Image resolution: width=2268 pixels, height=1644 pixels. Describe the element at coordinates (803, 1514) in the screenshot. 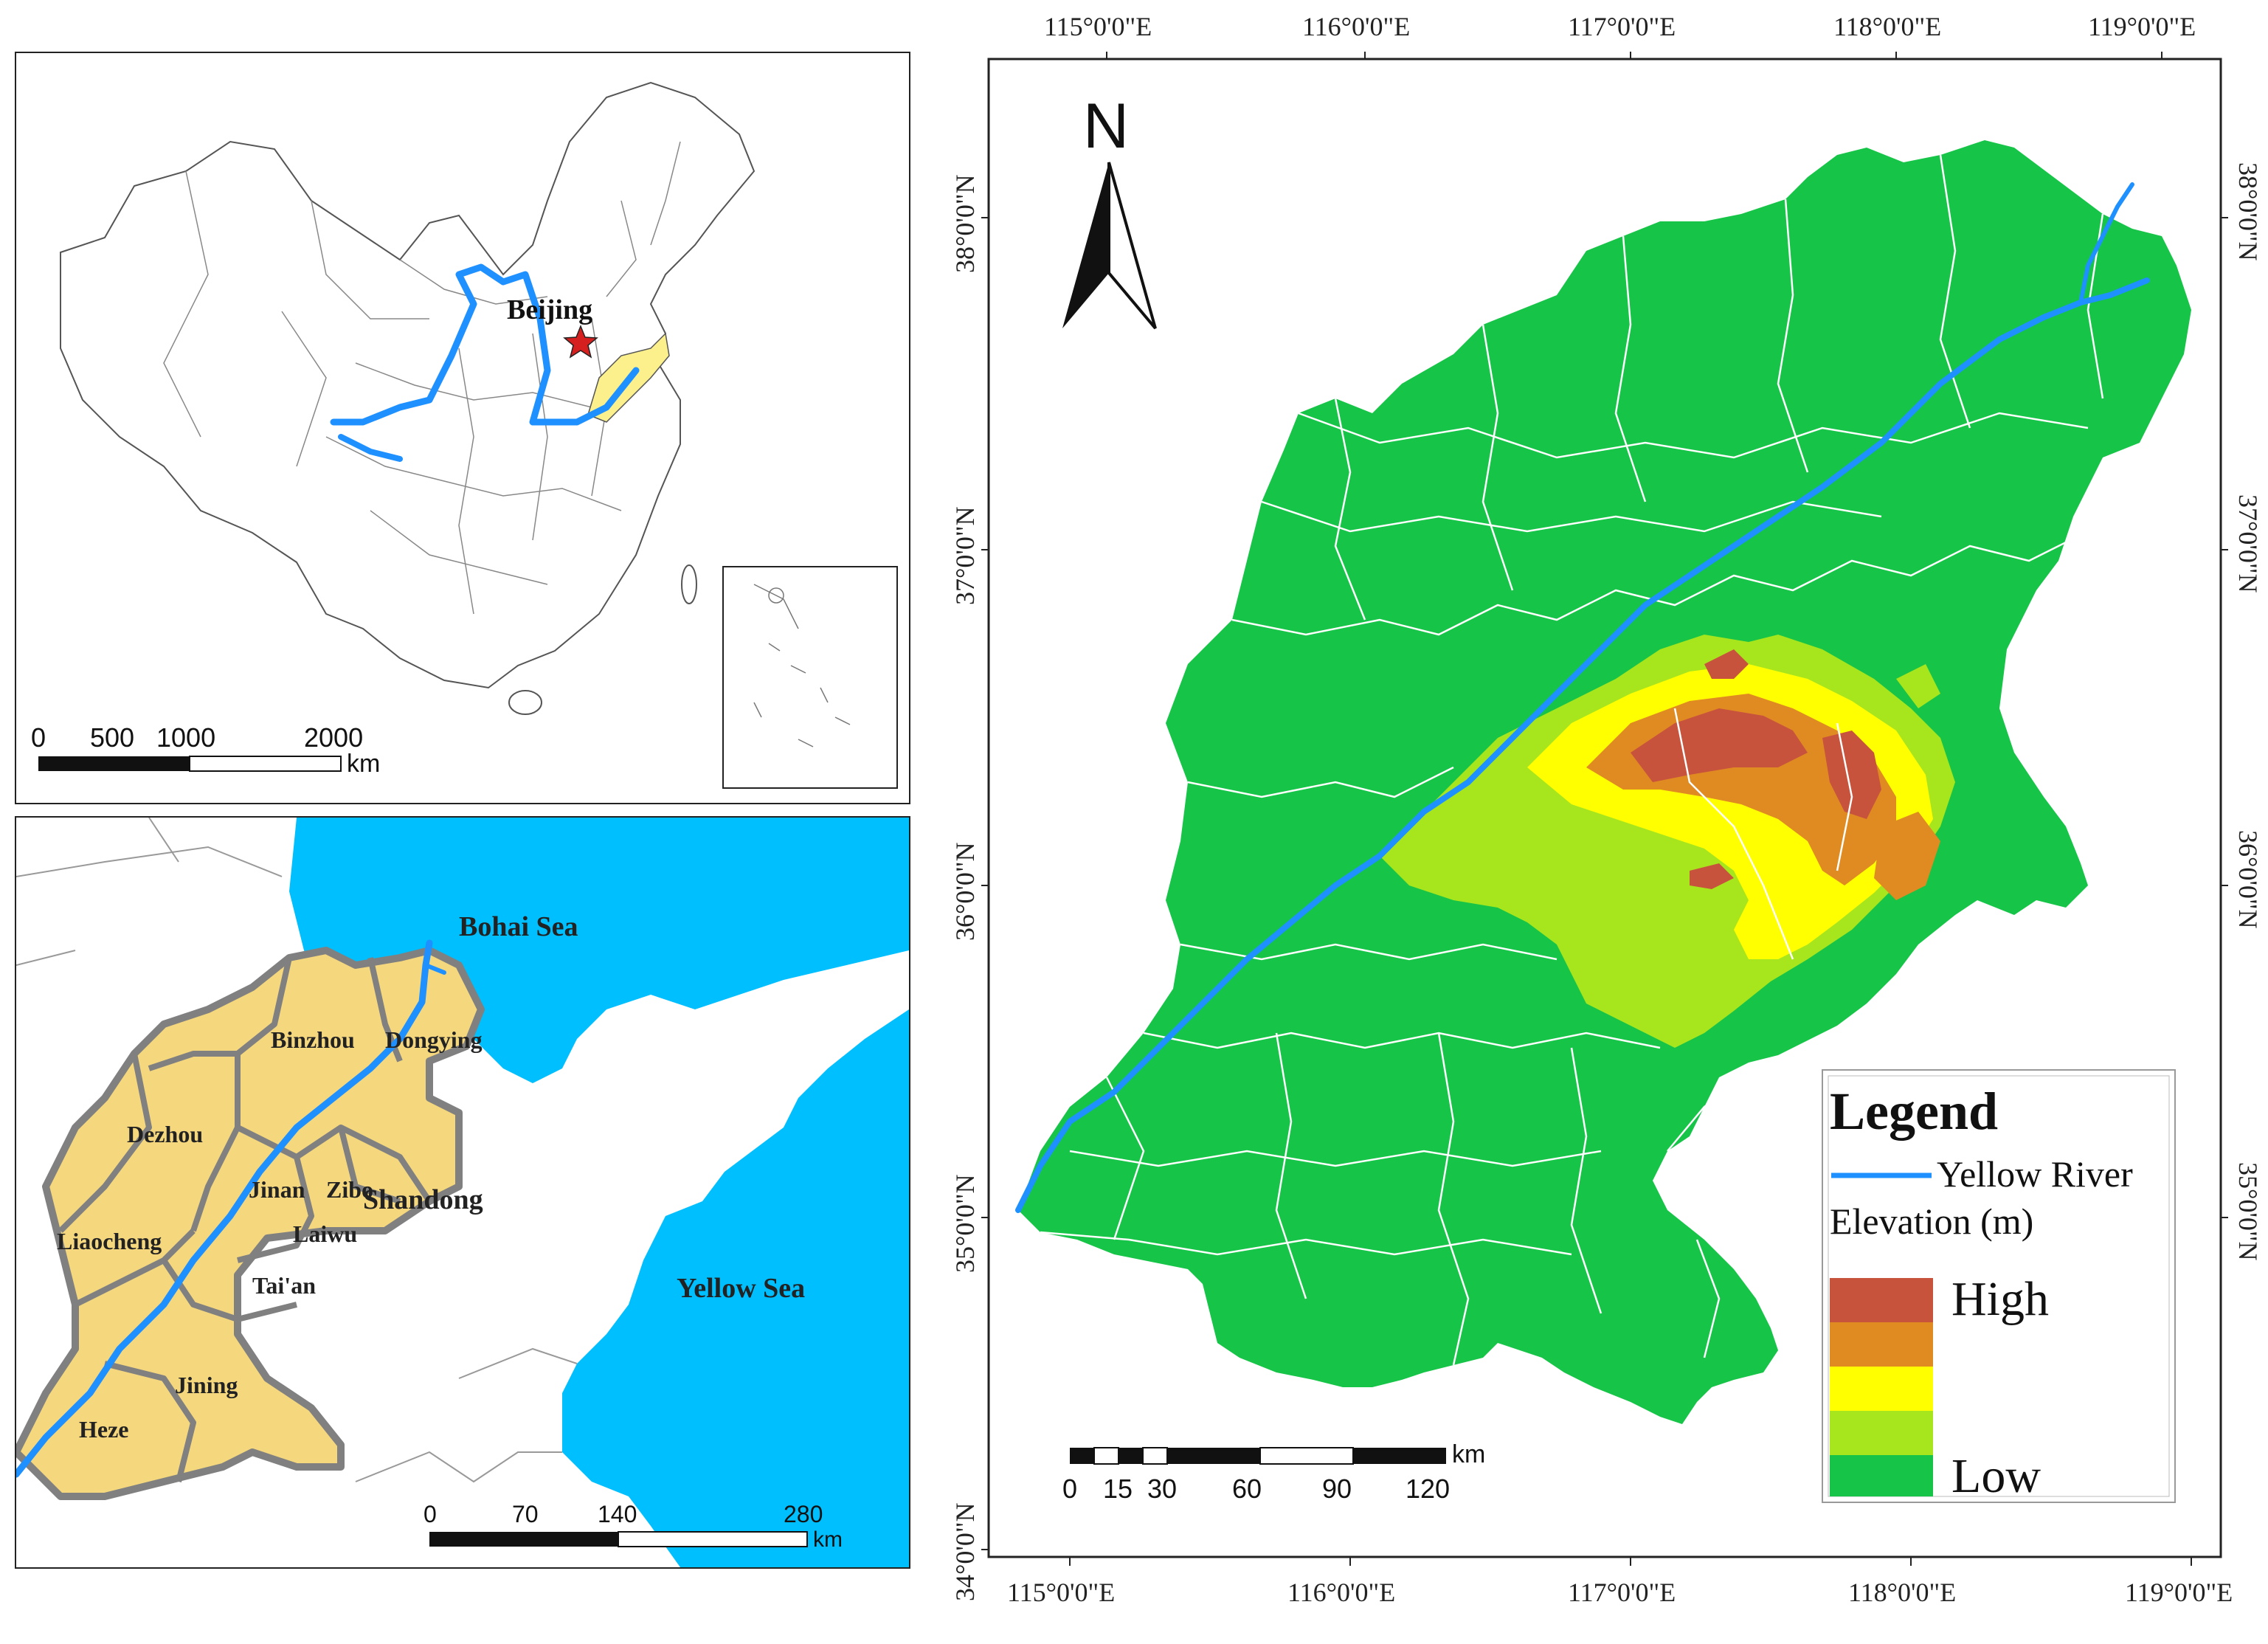

I see `svg-text: 280` at that location.